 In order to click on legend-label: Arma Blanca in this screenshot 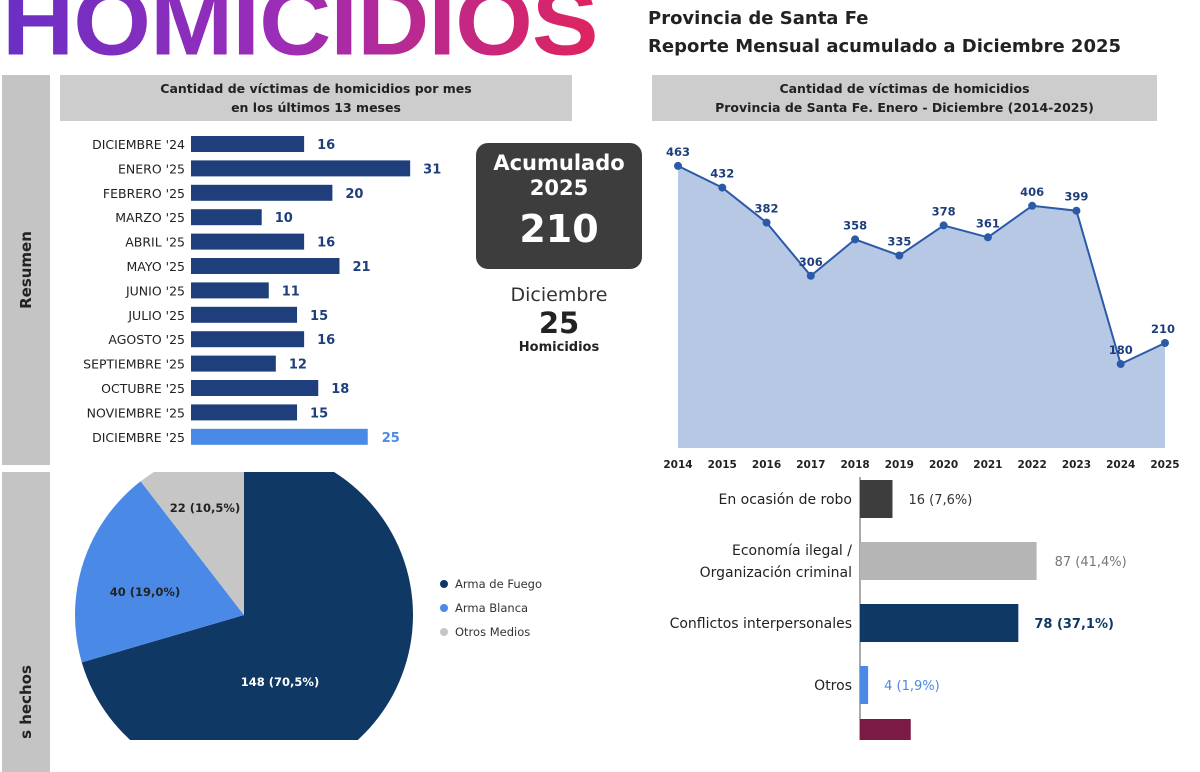, I will do `click(491, 608)`.